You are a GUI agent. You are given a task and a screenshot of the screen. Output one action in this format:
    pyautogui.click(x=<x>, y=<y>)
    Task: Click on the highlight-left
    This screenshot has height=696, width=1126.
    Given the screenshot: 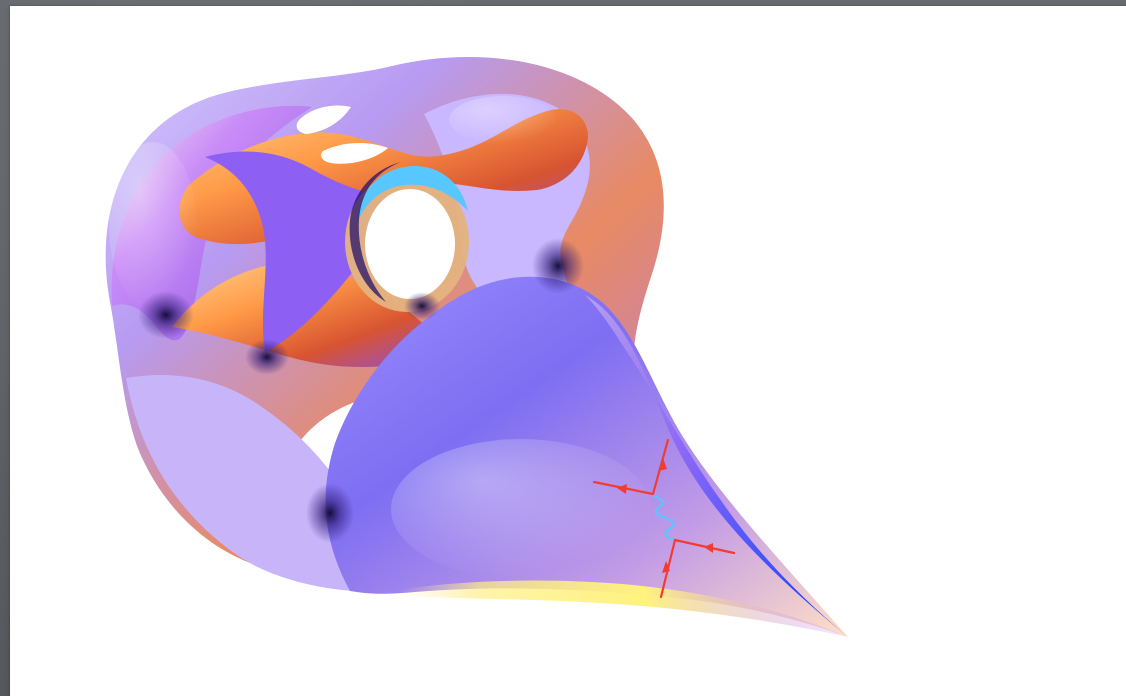 What is the action you would take?
    pyautogui.click(x=153, y=226)
    